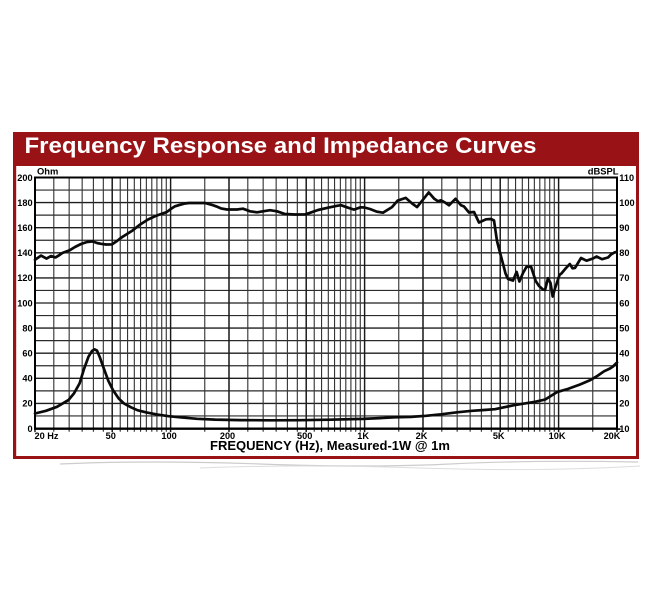  Describe the element at coordinates (330, 445) in the screenshot. I see `svg-text:FREQUENCY (Hz), Measured-1W @: FREQUENCY (Hz), Measured-1W @ 1m` at that location.